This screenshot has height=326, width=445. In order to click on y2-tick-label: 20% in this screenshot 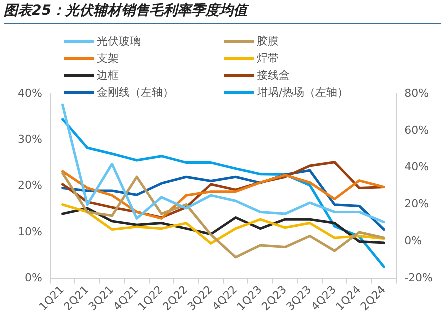, I will do `click(417, 204)`.